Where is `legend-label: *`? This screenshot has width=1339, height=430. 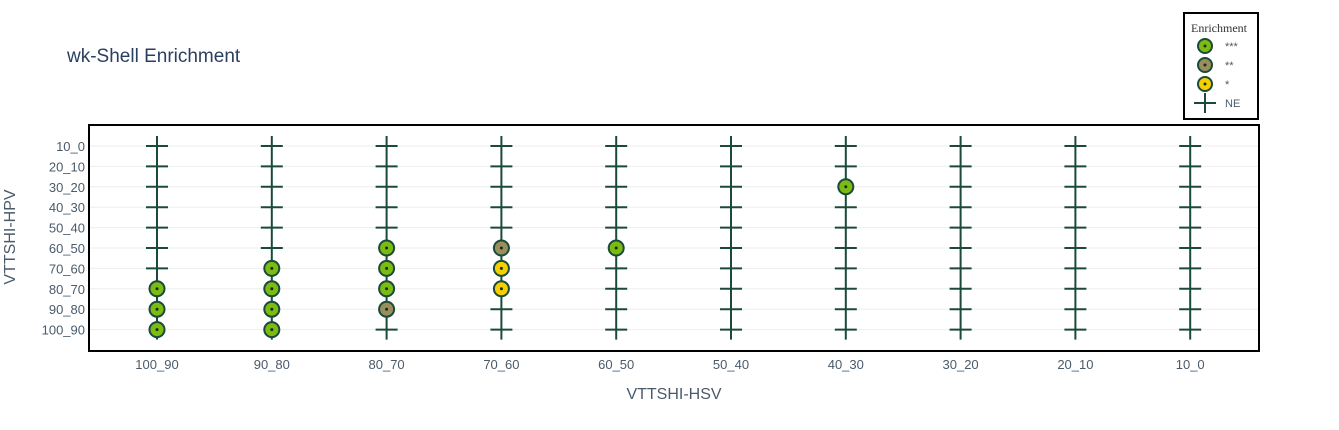 legend-label: * is located at coordinates (1227, 85).